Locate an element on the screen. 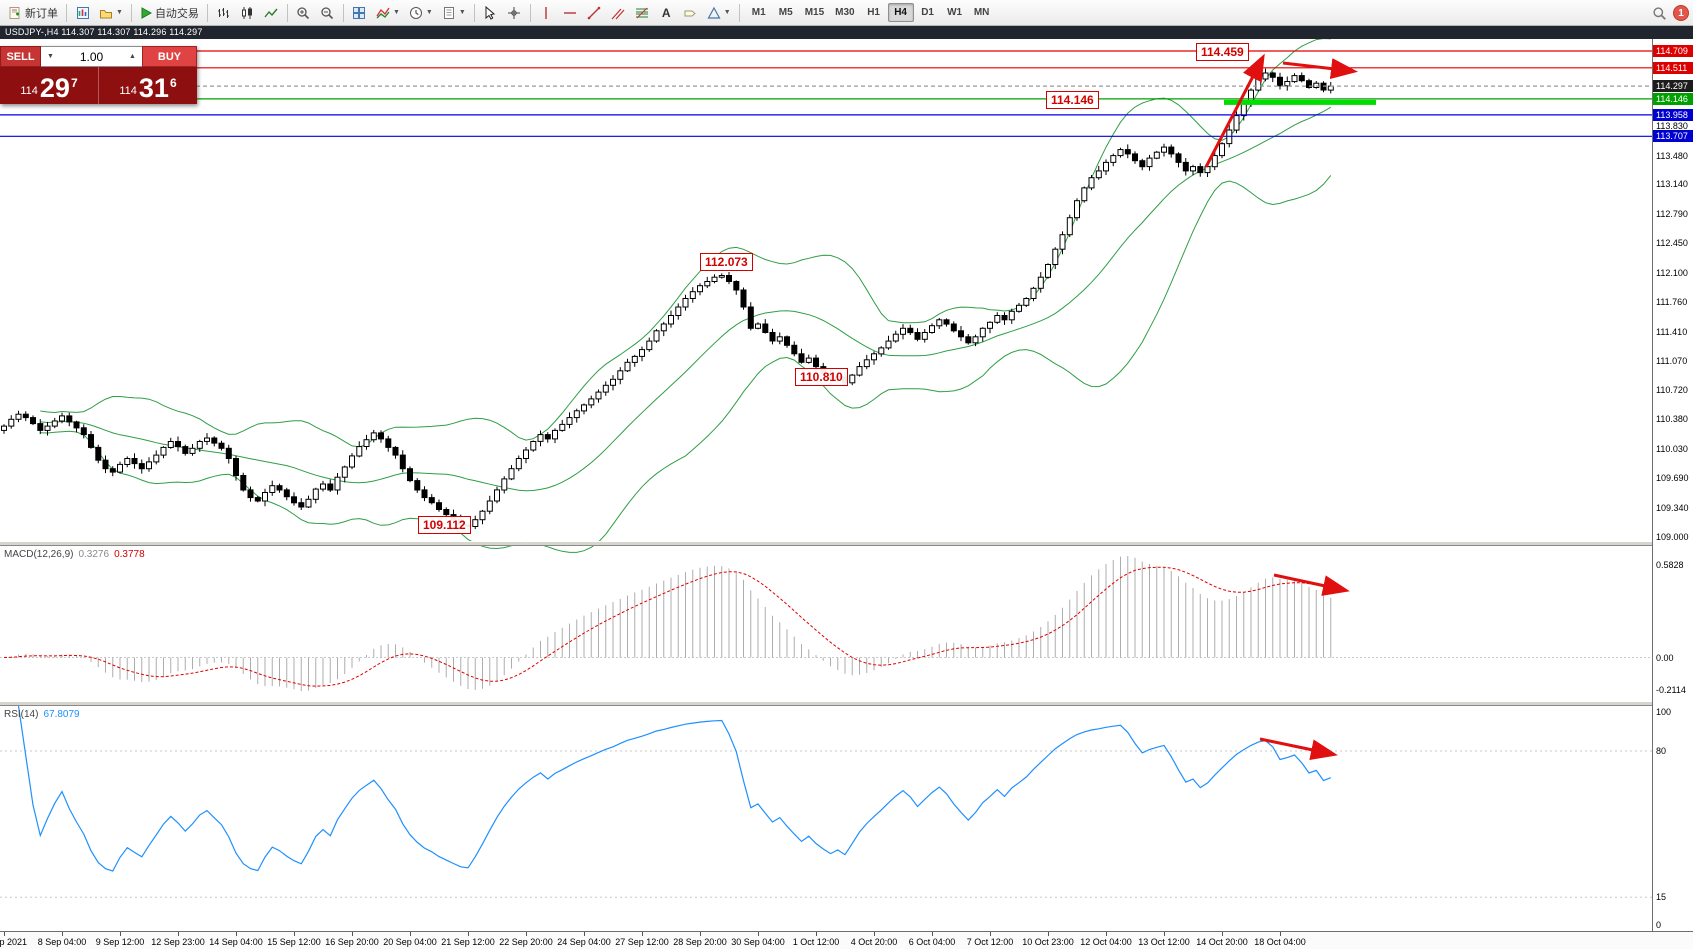 The image size is (1693, 949). support-zone-highlight is located at coordinates (1300, 102).